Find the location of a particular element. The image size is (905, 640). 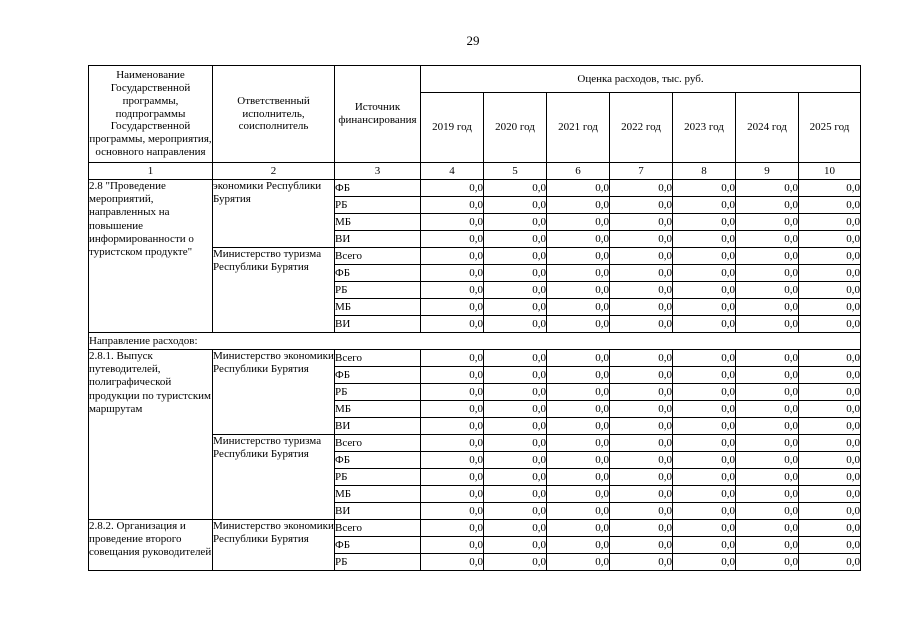

funding-source-cell: Всего is located at coordinates (377, 358).